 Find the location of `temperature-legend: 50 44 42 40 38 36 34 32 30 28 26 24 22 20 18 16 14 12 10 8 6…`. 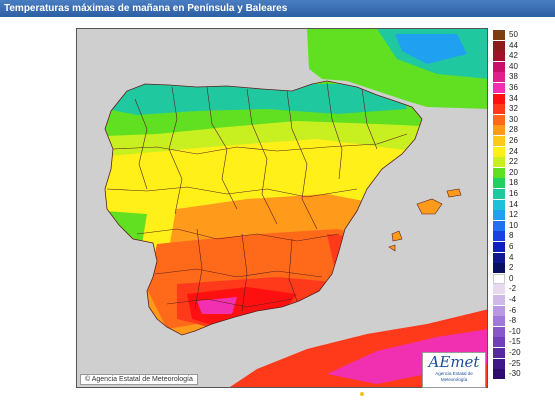

temperature-legend: 50 44 42 40 38 36 34 32 30 28 26 24 22 20 18 16 14 12 10 8 6… is located at coordinates (523, 207).